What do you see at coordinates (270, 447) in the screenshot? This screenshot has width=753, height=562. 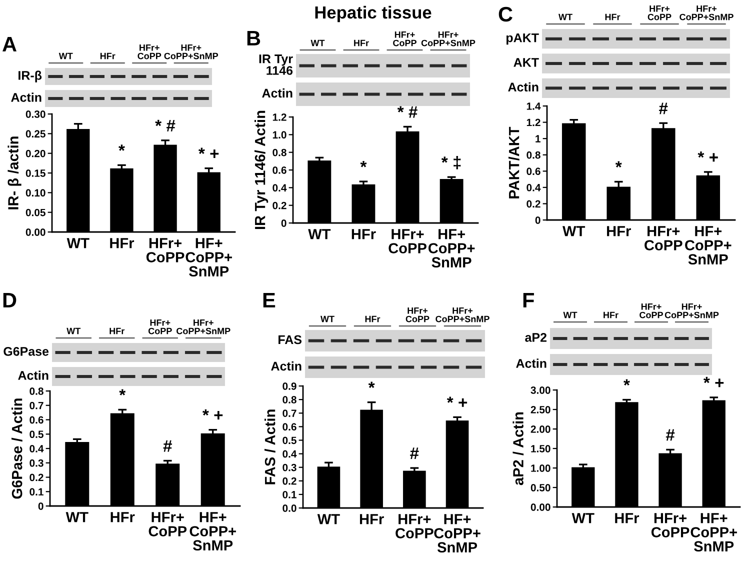 I see `y-axis-title: FAS / Actin` at bounding box center [270, 447].